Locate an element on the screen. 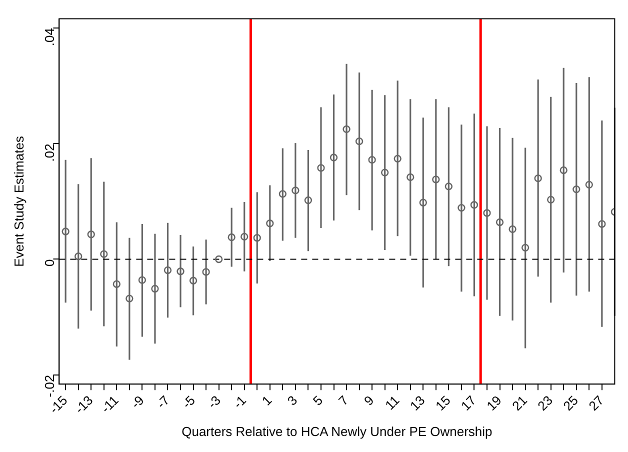 The height and width of the screenshot is (452, 628). x-axis-title: Quarters Relative to HCA Newly Under PE Ownership is located at coordinates (337, 431).